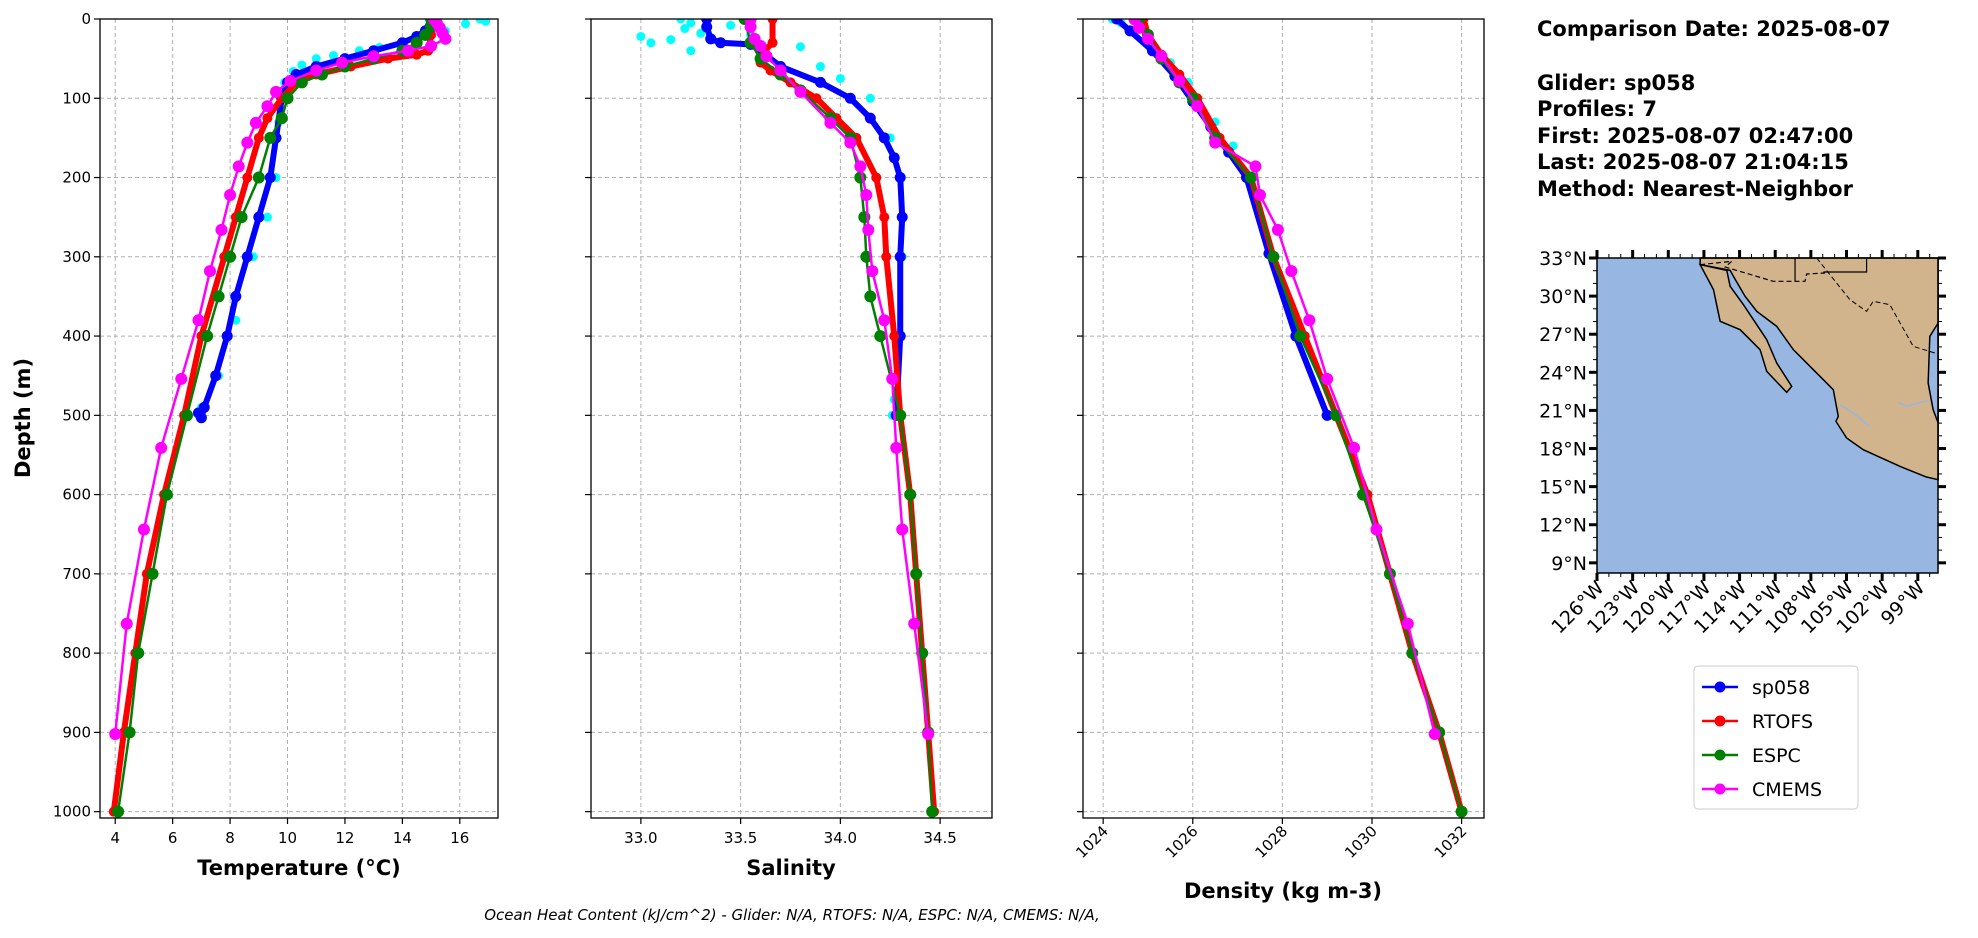 This screenshot has height=938, width=1978. I want to click on legend-item-RTOFS: RTOFS, so click(1757, 722).